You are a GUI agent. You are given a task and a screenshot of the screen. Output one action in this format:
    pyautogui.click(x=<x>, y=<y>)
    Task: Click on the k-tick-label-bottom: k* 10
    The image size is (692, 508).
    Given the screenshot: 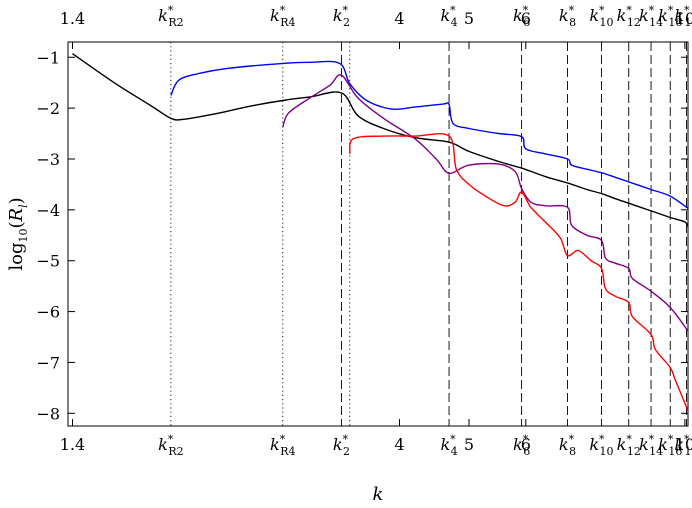 What is the action you would take?
    pyautogui.click(x=601, y=445)
    